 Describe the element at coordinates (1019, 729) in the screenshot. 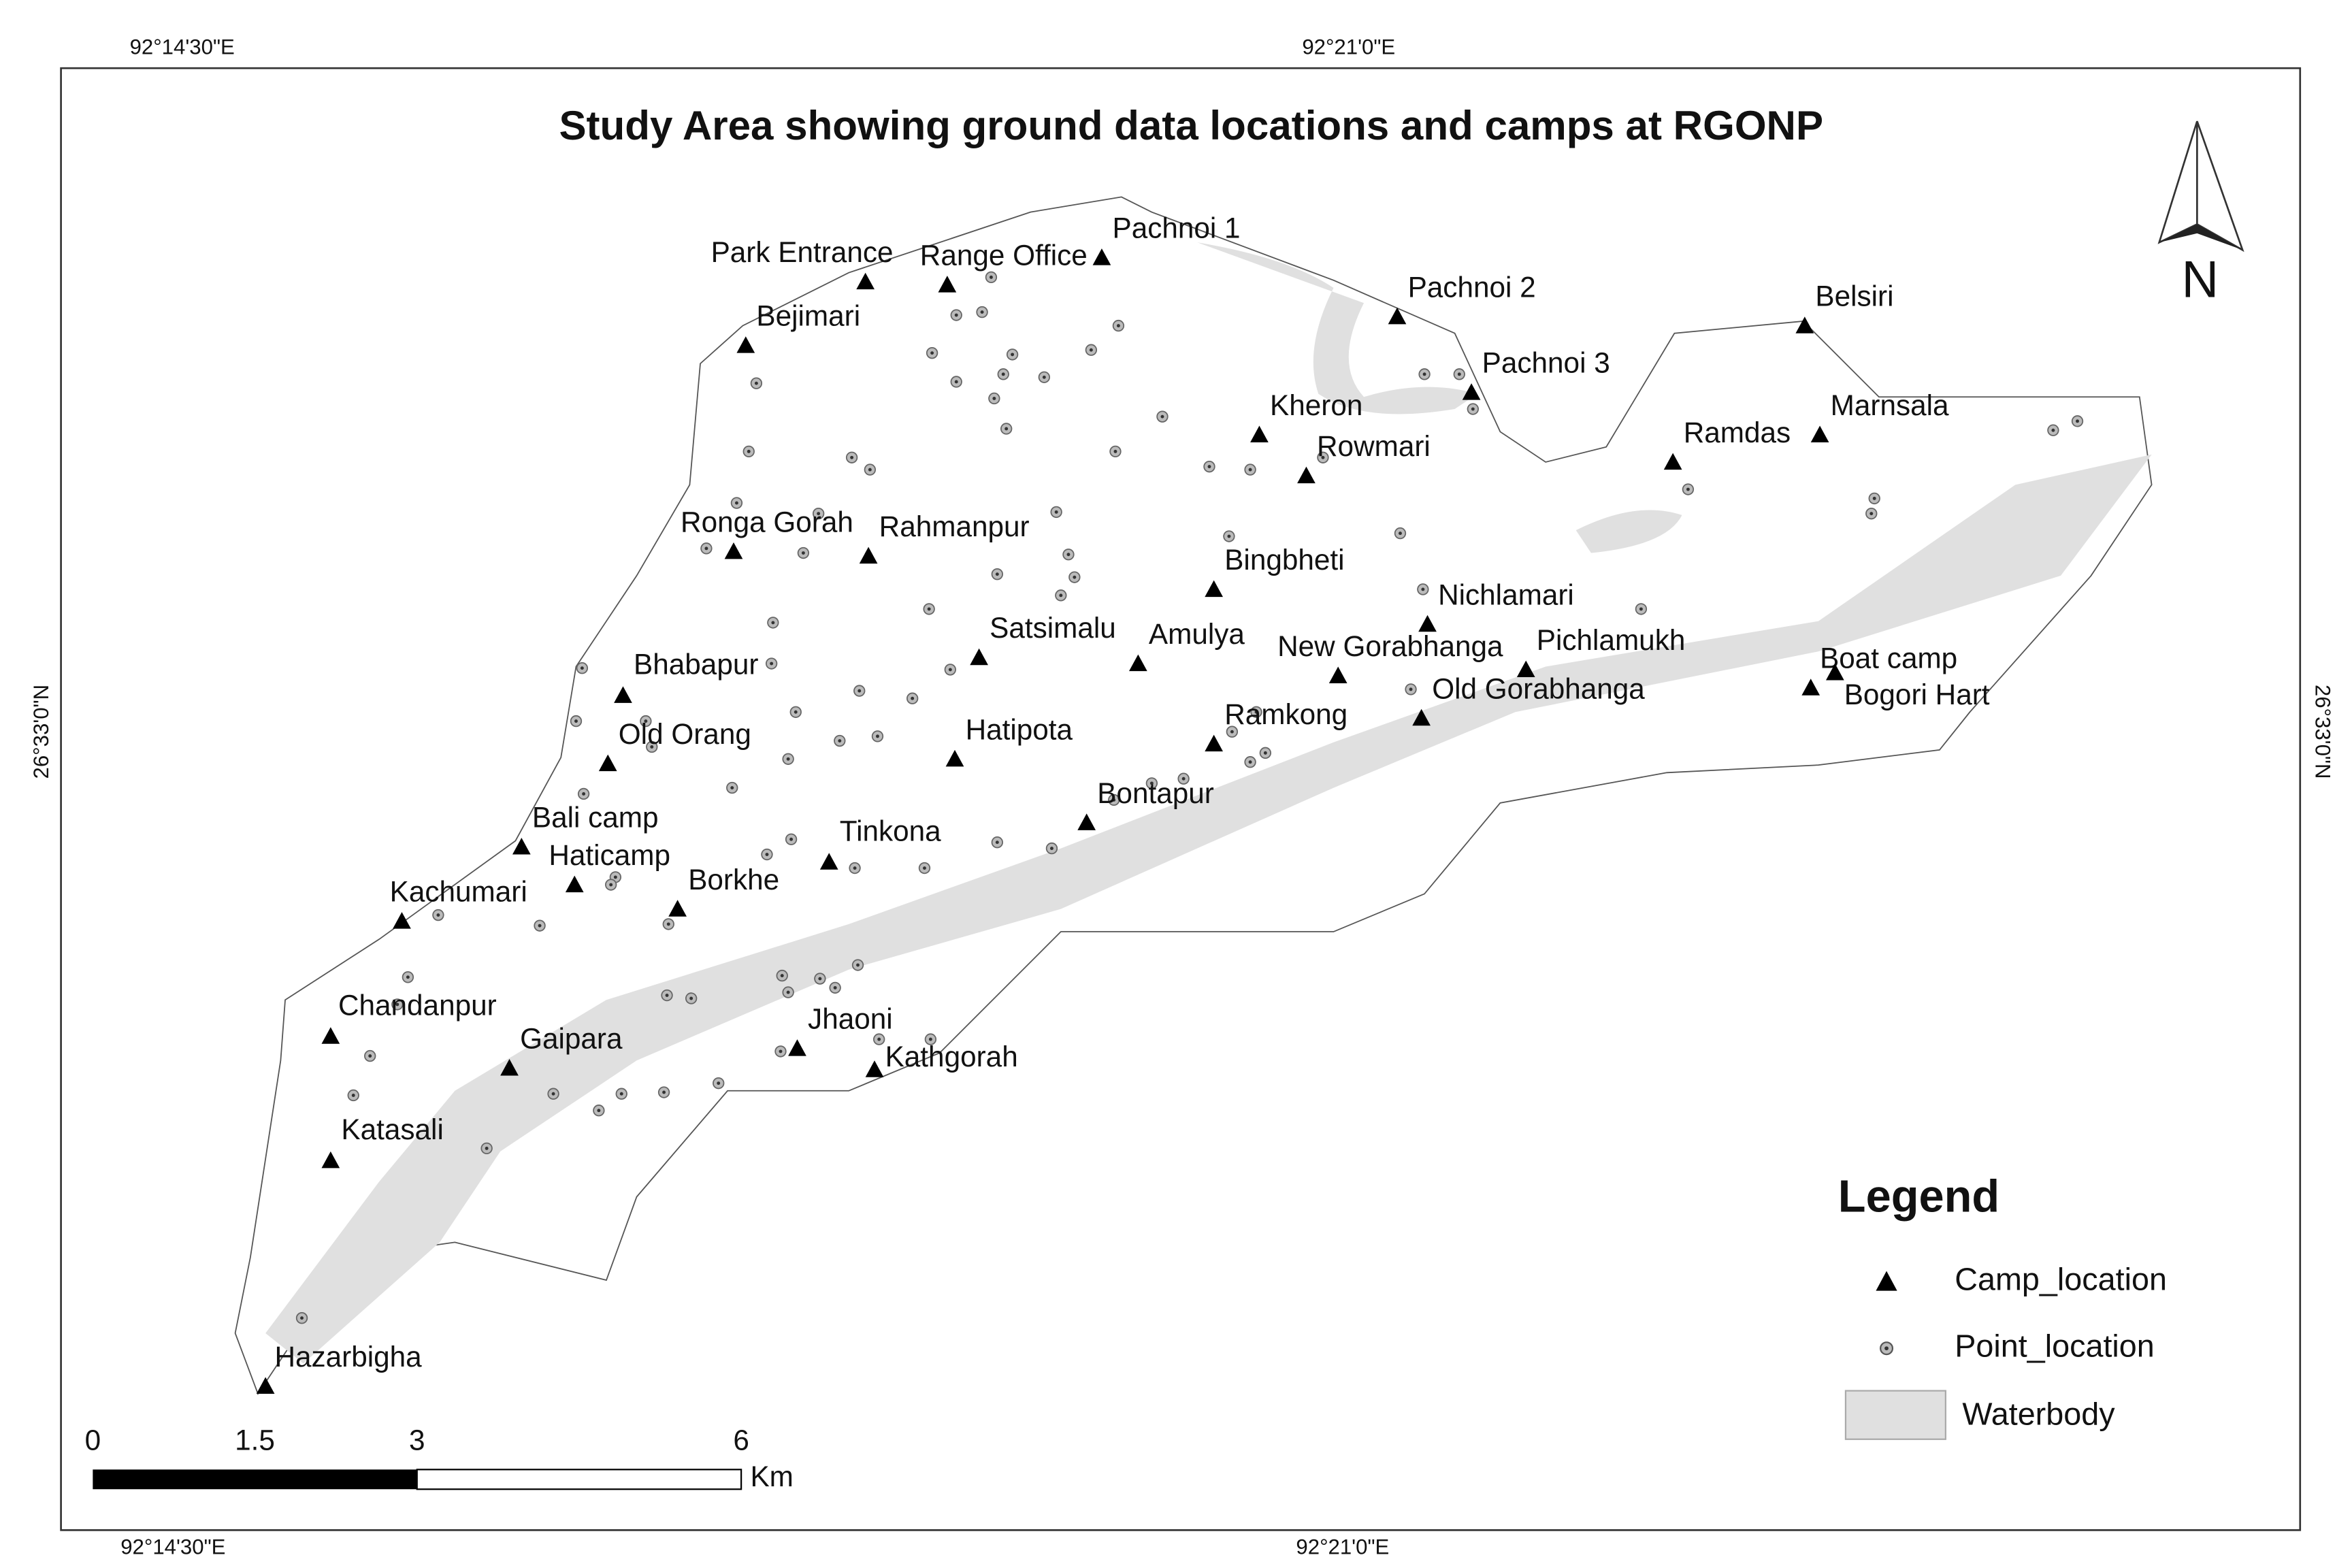

I see `camp-label: Hatipota` at that location.